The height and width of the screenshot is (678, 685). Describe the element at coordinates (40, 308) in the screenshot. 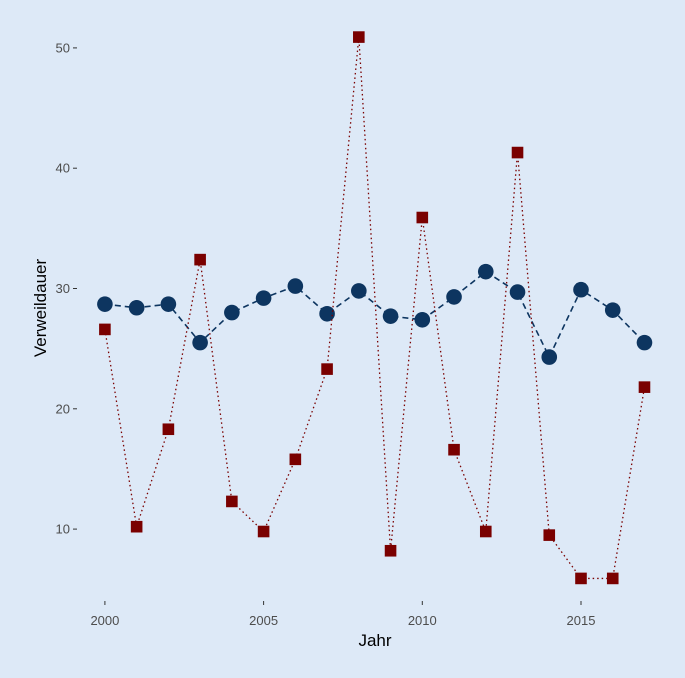

I see `y-axis-title: Verweildauer` at that location.